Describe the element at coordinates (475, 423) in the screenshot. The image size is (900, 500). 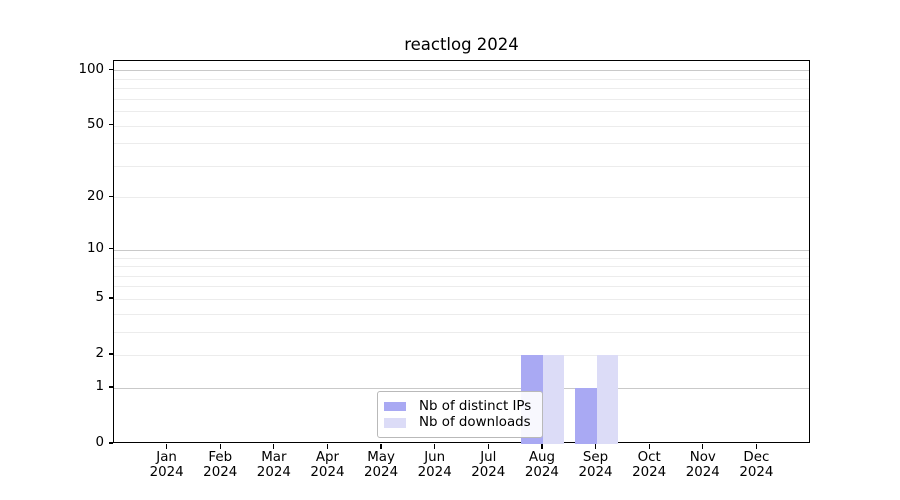
I see `legend-label-downloads: Nb of downloads` at that location.